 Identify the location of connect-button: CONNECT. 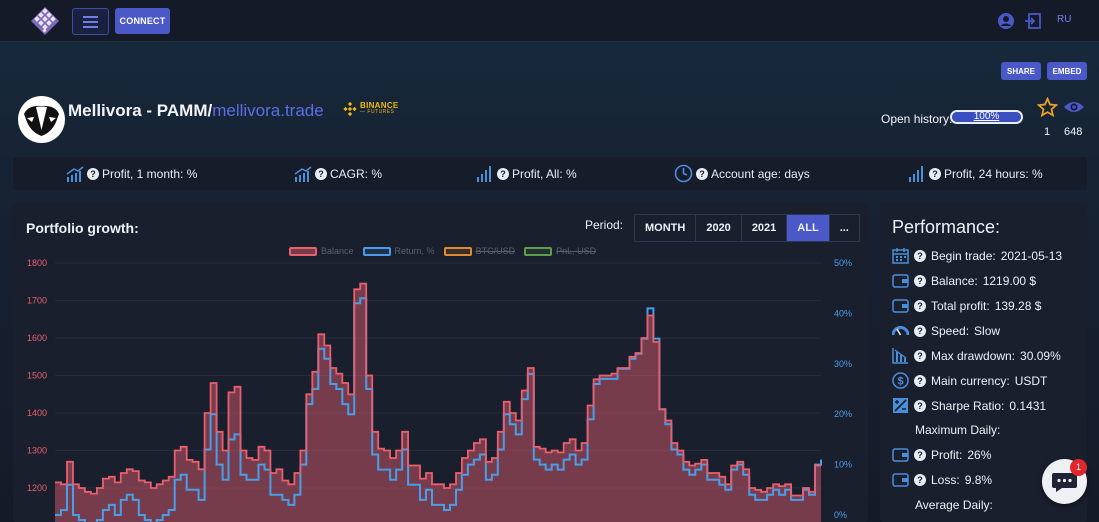
(142, 21).